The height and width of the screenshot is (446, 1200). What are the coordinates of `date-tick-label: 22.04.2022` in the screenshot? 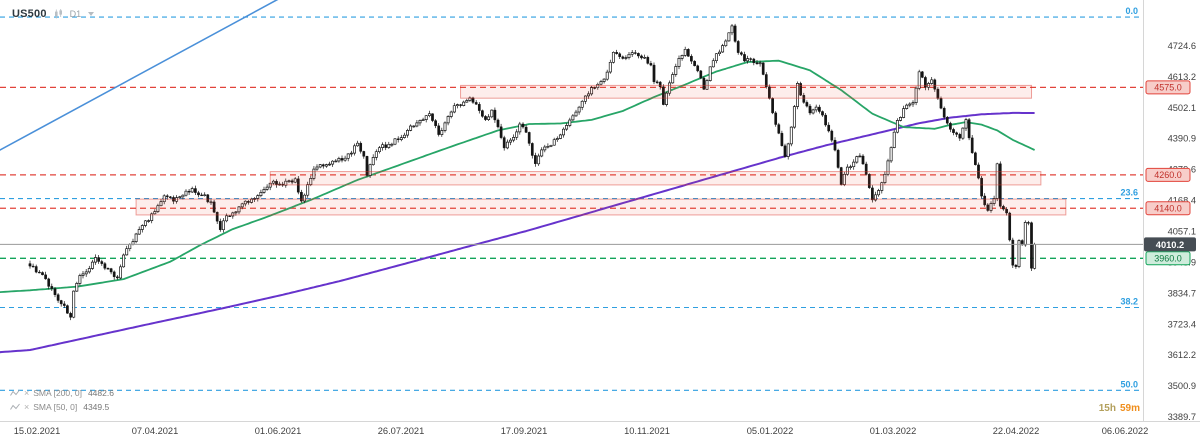 It's located at (1016, 431).